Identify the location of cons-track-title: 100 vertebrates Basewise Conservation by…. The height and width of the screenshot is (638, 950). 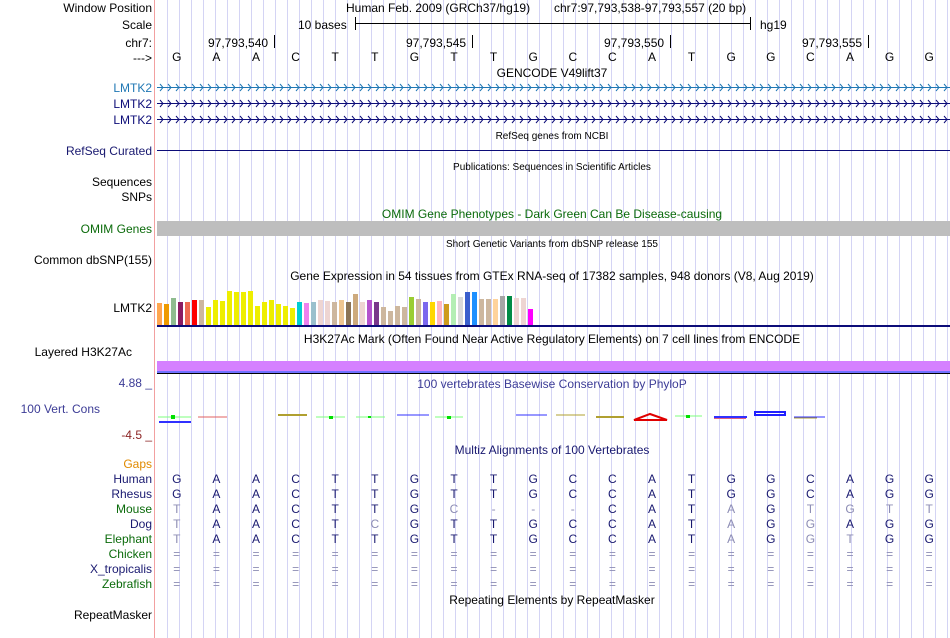
(552, 384).